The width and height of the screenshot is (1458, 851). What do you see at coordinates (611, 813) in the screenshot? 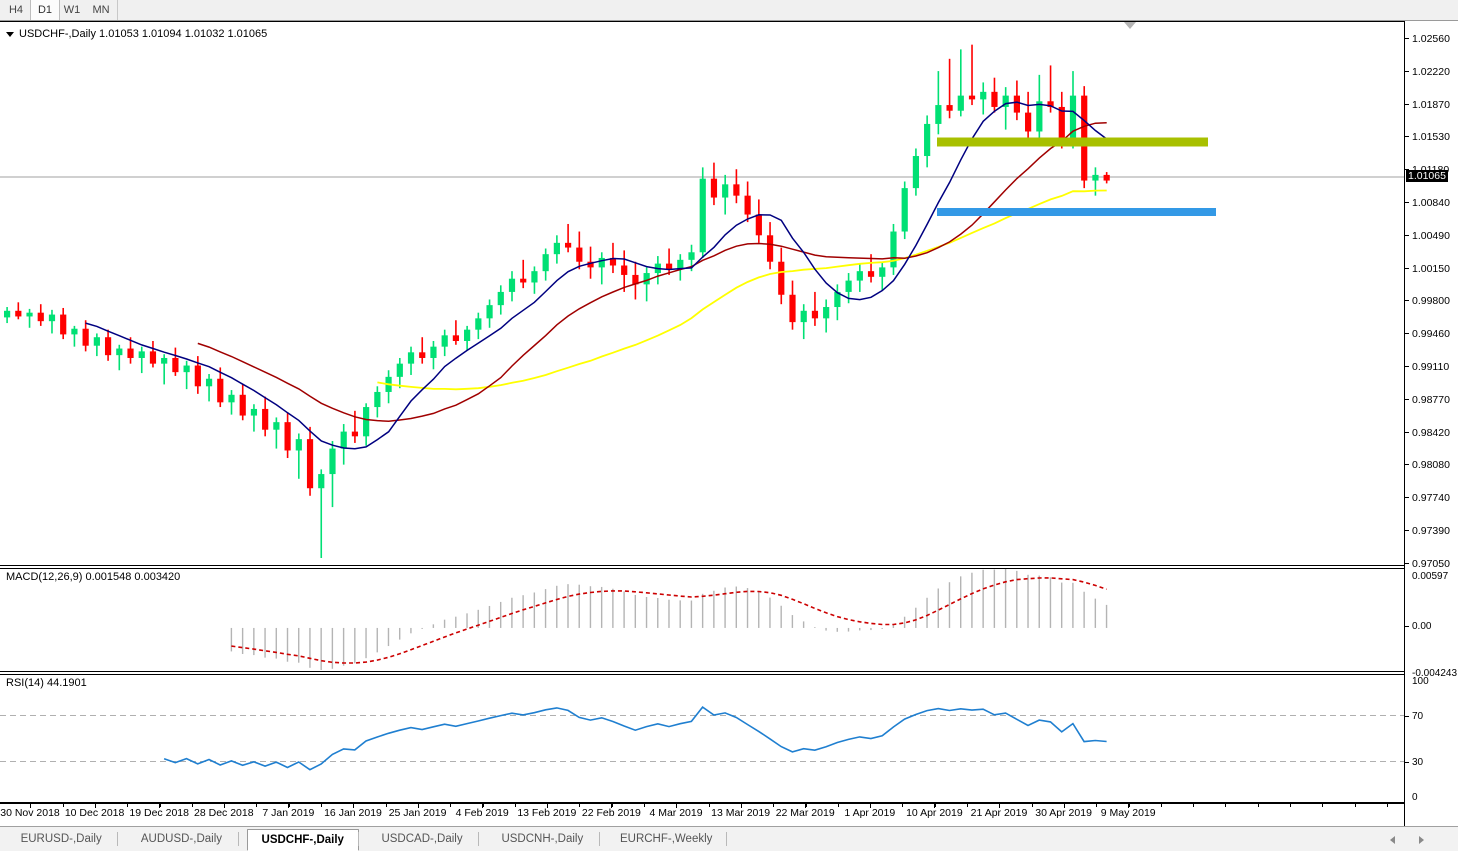
I see `date-axis-label: 22 Feb 2019` at bounding box center [611, 813].